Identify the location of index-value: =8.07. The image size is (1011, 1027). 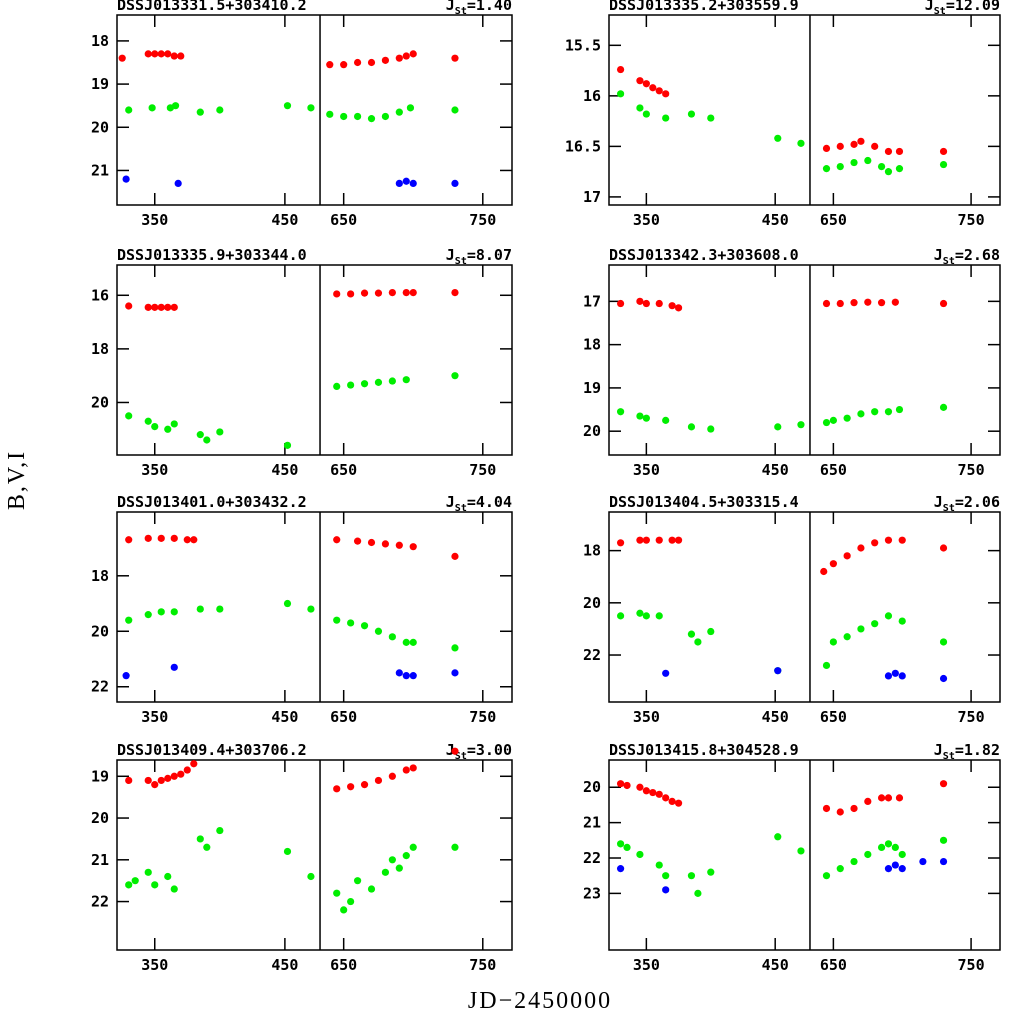
(489, 255).